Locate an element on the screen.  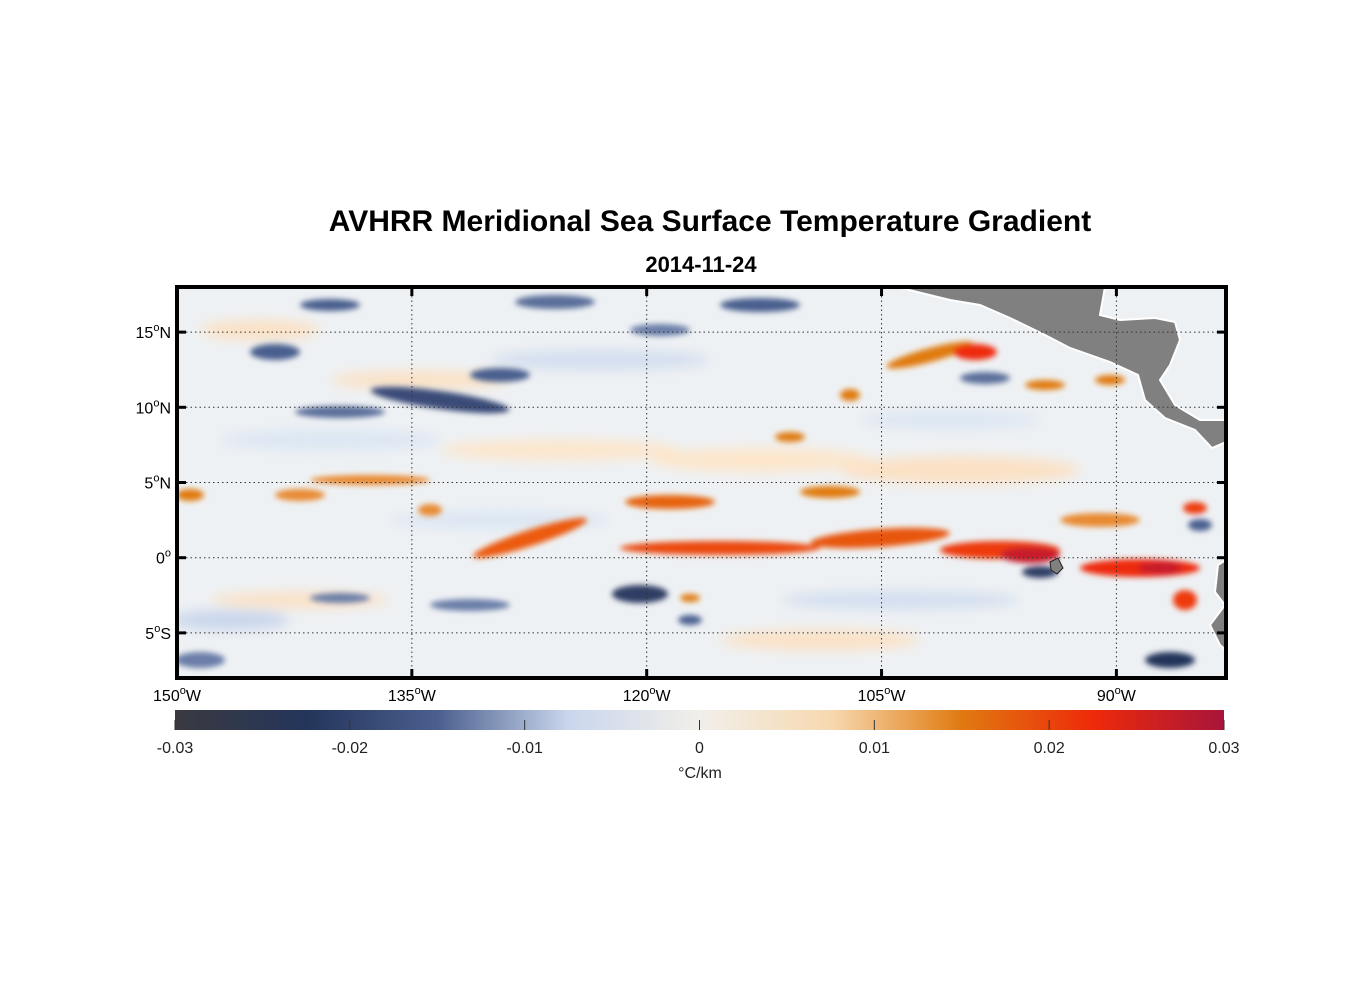
colorbar-tick-label: -0.03 is located at coordinates (175, 748).